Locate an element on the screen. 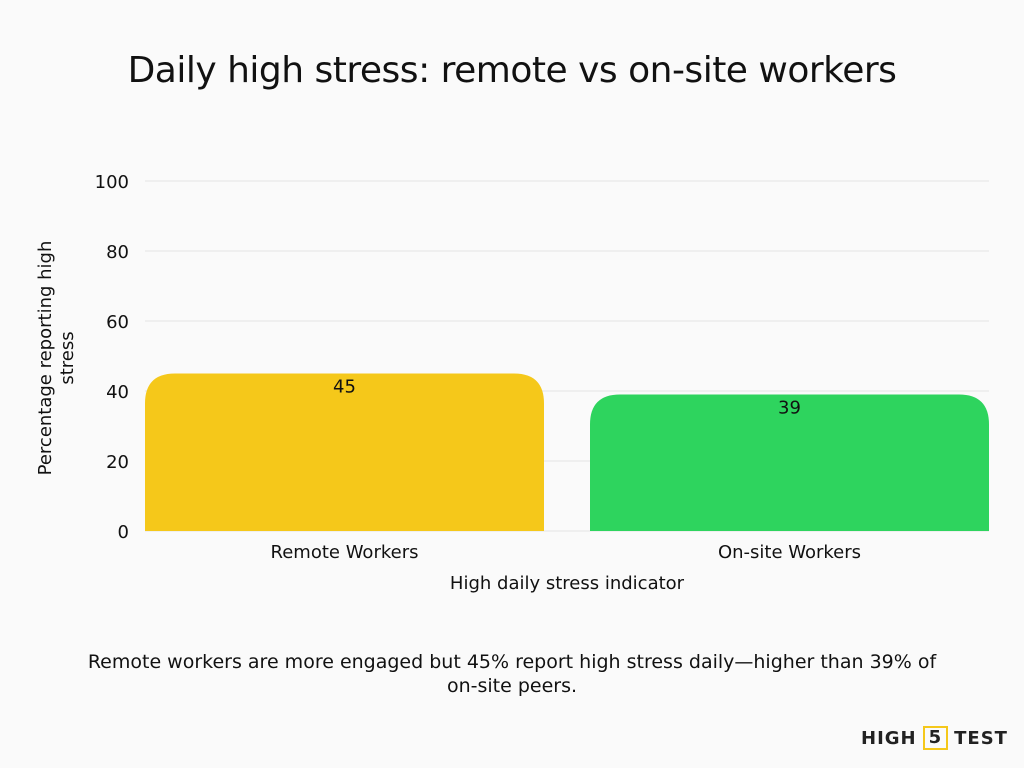  y-tick-label: 60 is located at coordinates (117, 322).